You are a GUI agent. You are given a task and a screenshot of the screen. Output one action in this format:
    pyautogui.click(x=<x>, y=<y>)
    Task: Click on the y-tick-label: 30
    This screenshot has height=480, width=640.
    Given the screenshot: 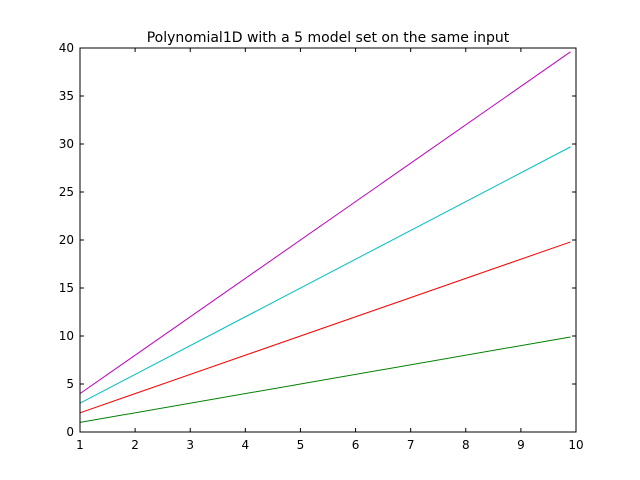 What is the action you would take?
    pyautogui.click(x=66, y=144)
    